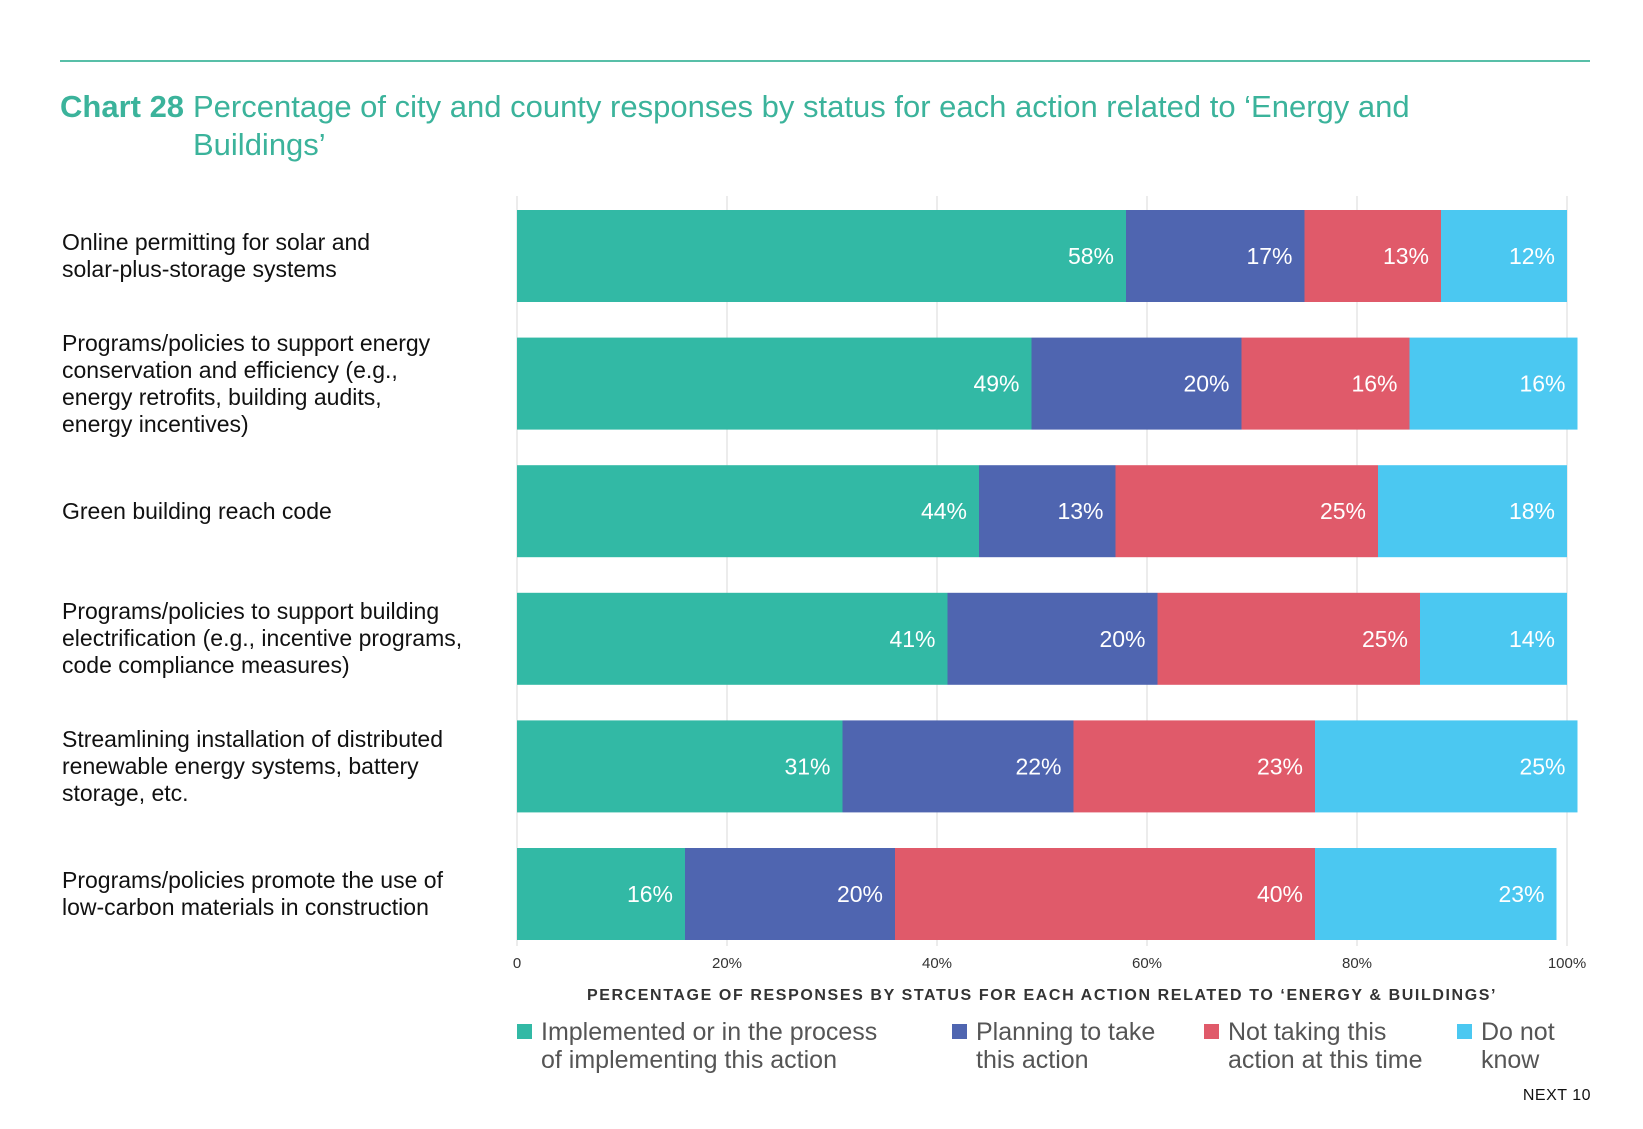 The width and height of the screenshot is (1643, 1129). I want to click on legend-label: Not taking this action at this time, so click(1325, 1046).